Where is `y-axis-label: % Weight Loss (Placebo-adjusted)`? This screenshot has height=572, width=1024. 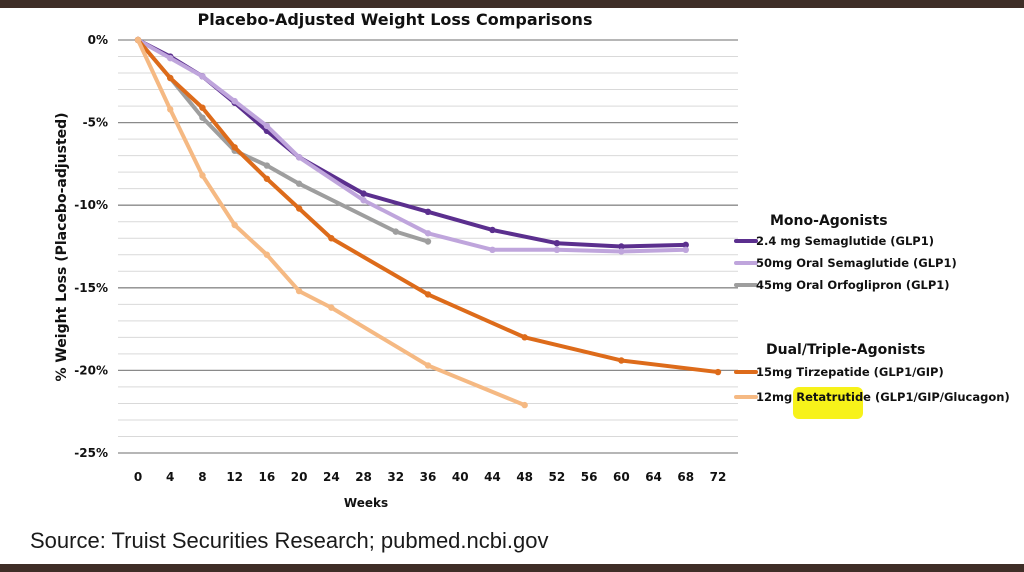 y-axis-label: % Weight Loss (Placebo-adjusted) is located at coordinates (62, 246).